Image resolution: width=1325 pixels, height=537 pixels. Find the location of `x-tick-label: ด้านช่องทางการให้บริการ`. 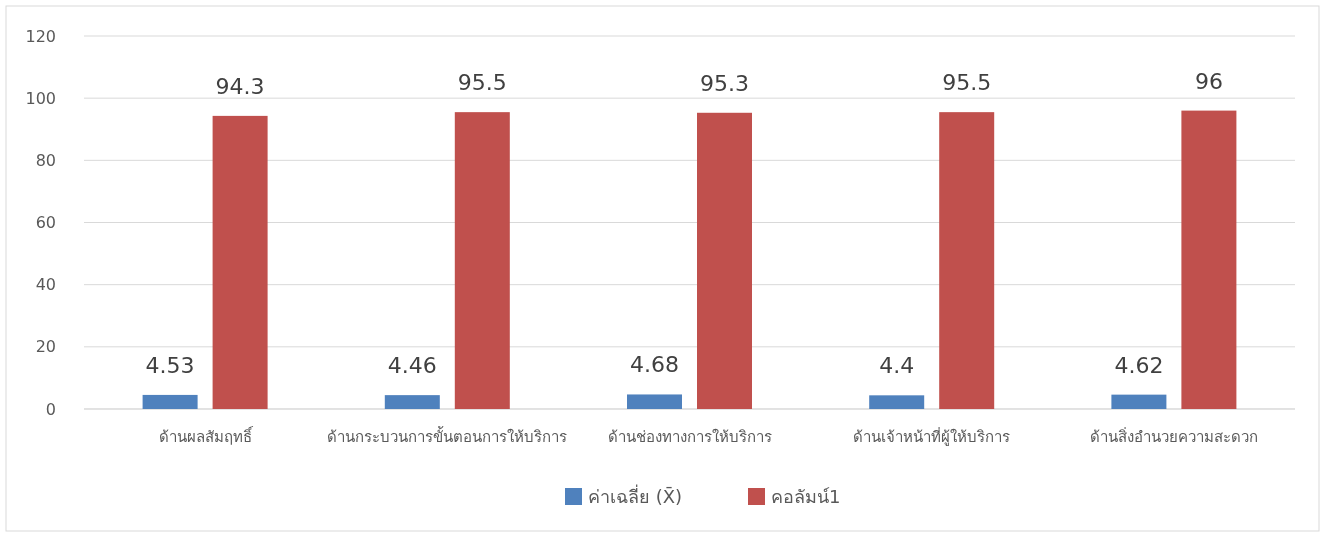

x-tick-label: ด้านช่องทางการให้บริการ is located at coordinates (689, 437).